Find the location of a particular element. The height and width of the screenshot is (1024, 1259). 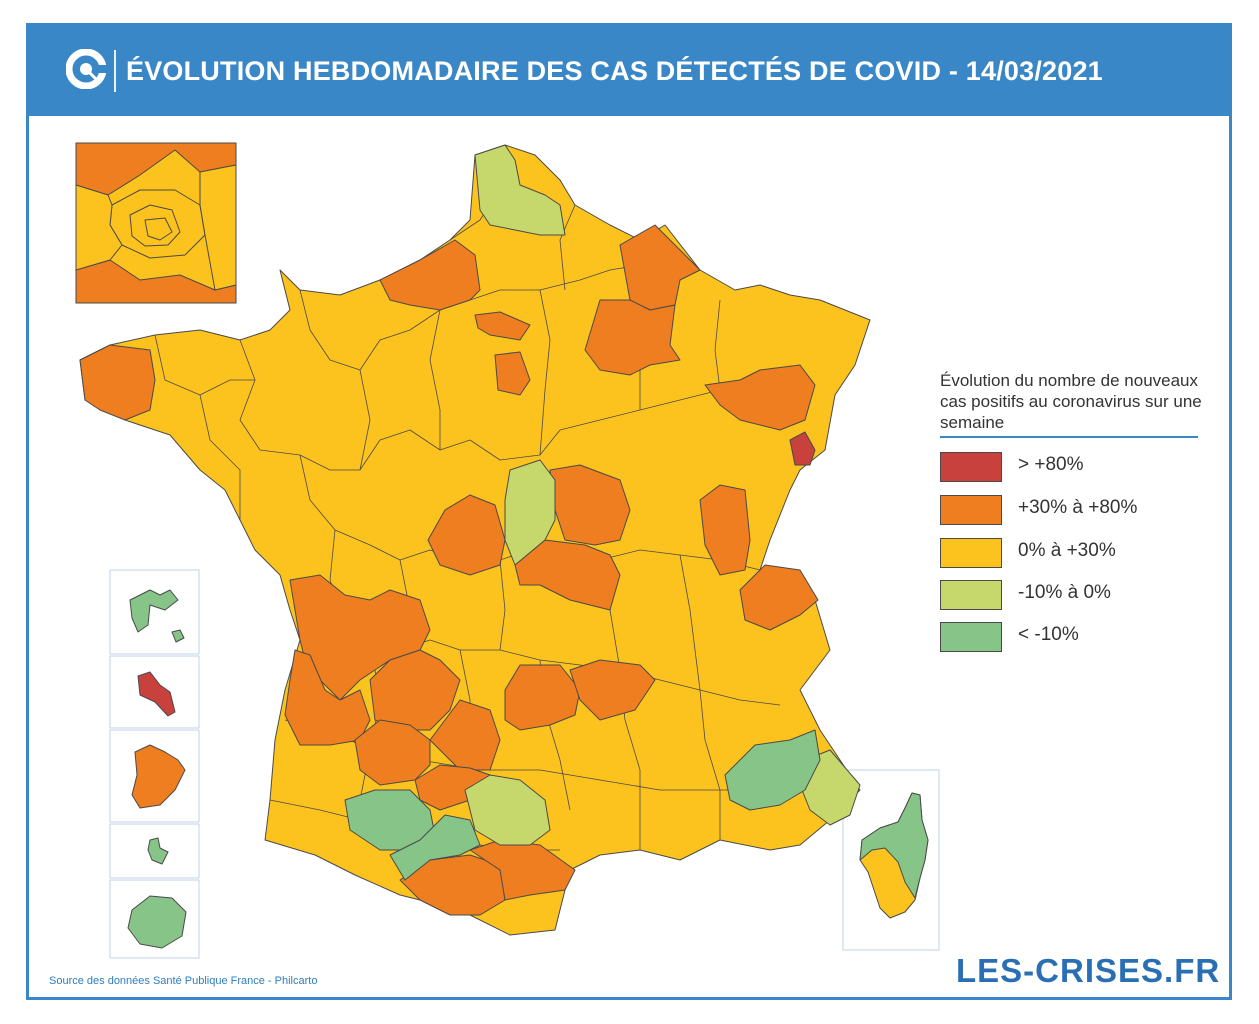

legend-divider is located at coordinates (1069, 437).